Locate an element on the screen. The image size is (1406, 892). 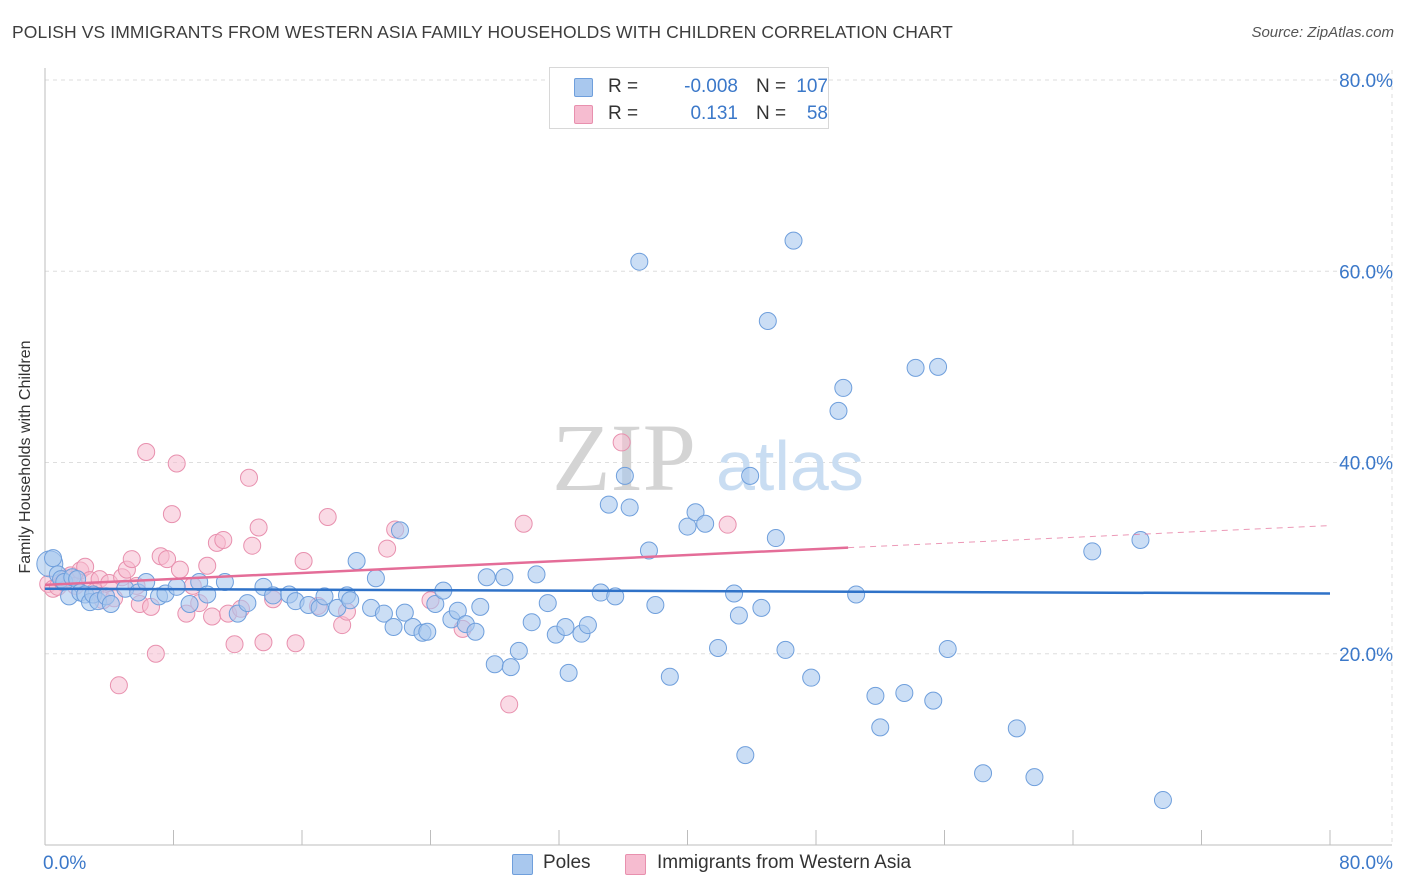
x-tick-label-left: 0.0% is located at coordinates (64, 863).